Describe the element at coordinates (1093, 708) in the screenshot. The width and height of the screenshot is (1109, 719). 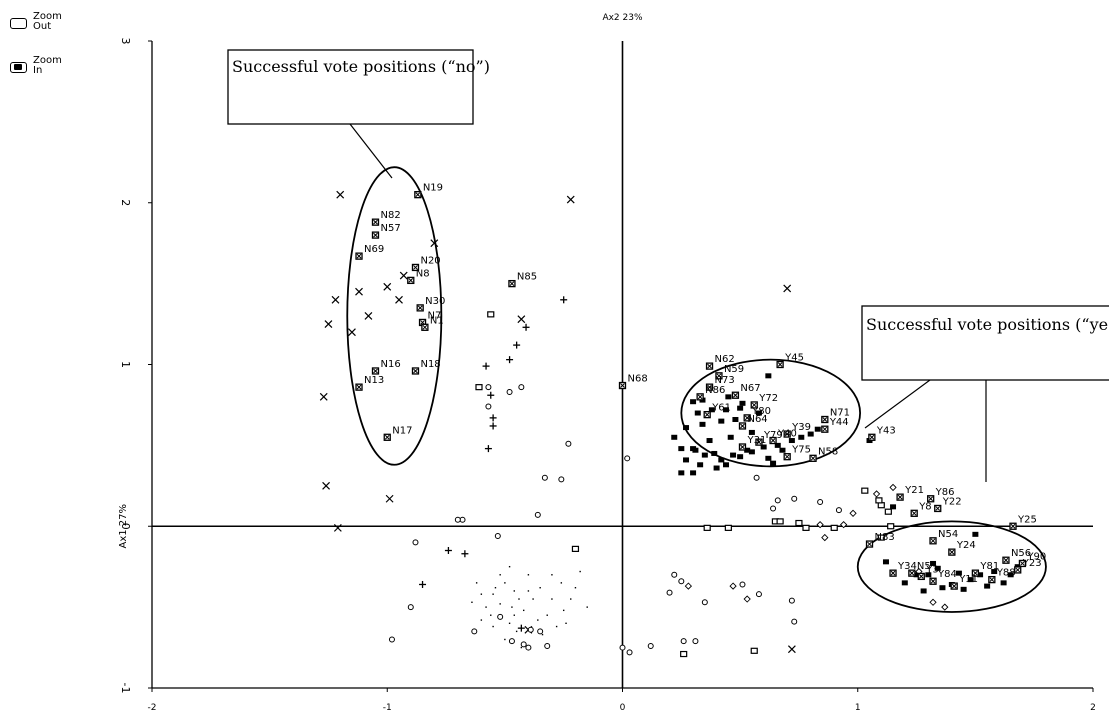
I see `x-tick-label: 2` at that location.